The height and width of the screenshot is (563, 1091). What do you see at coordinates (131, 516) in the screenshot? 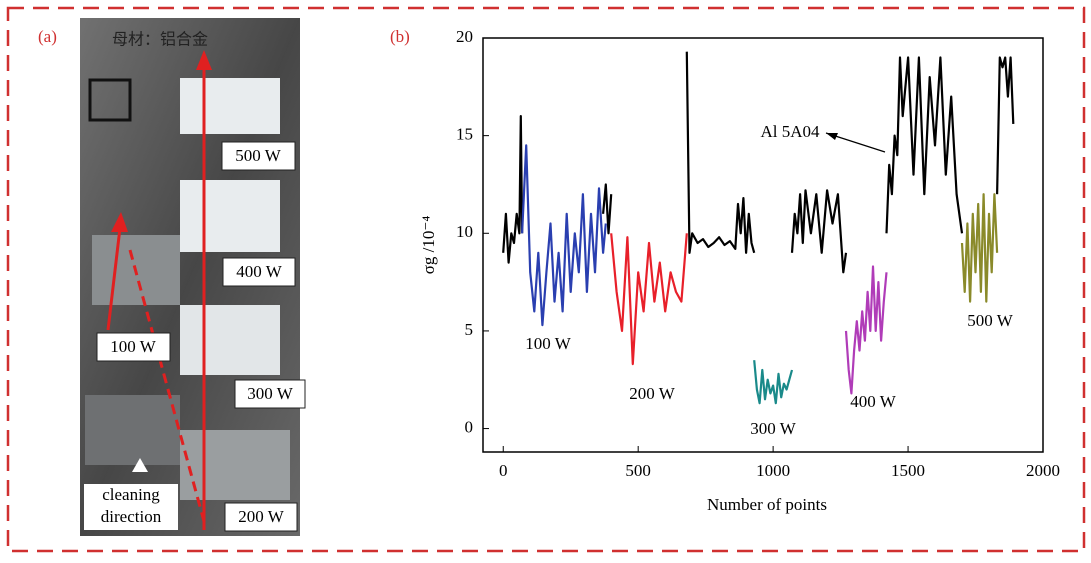
I see `direction-label: direction` at bounding box center [131, 516].